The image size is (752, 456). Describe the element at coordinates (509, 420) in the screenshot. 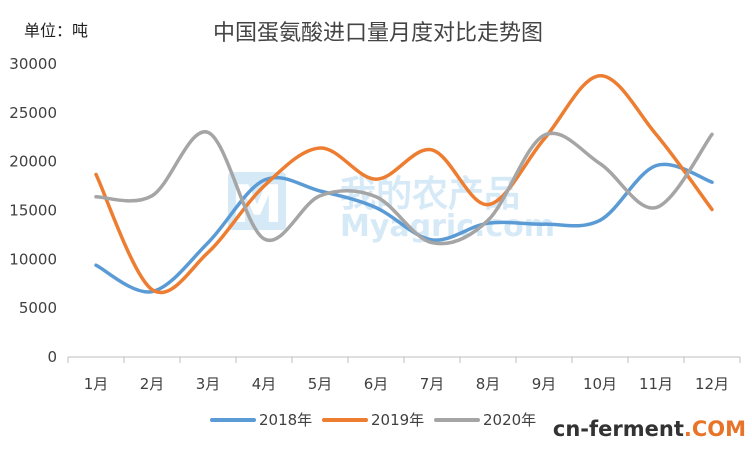

I see `legend-label: 2020年` at that location.